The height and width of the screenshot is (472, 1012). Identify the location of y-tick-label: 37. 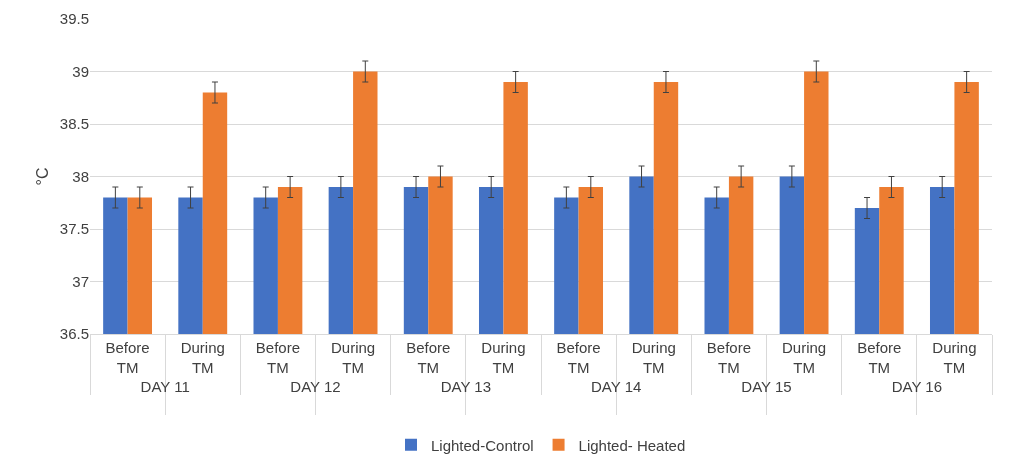
(80, 281).